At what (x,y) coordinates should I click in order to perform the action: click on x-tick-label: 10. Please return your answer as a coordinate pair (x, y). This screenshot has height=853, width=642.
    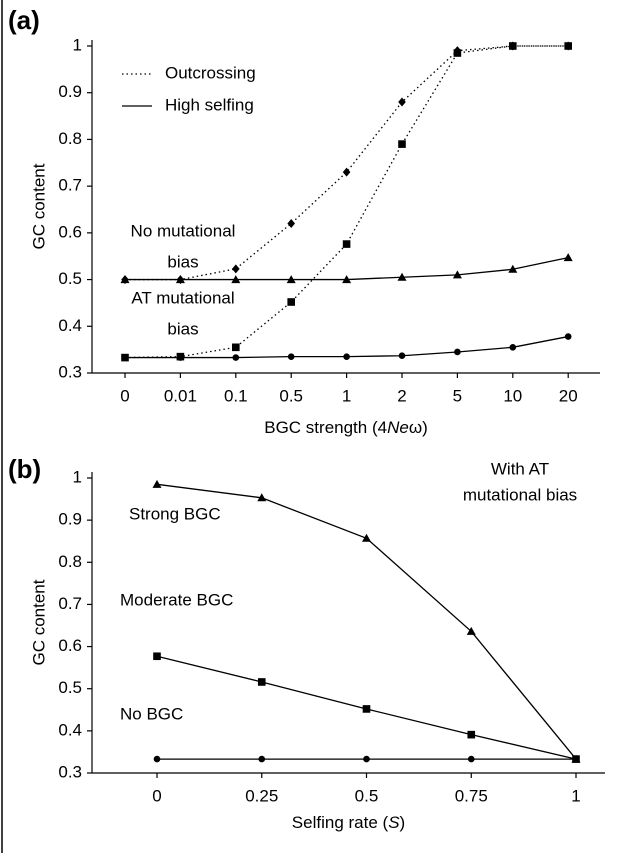
    Looking at the image, I should click on (512, 395).